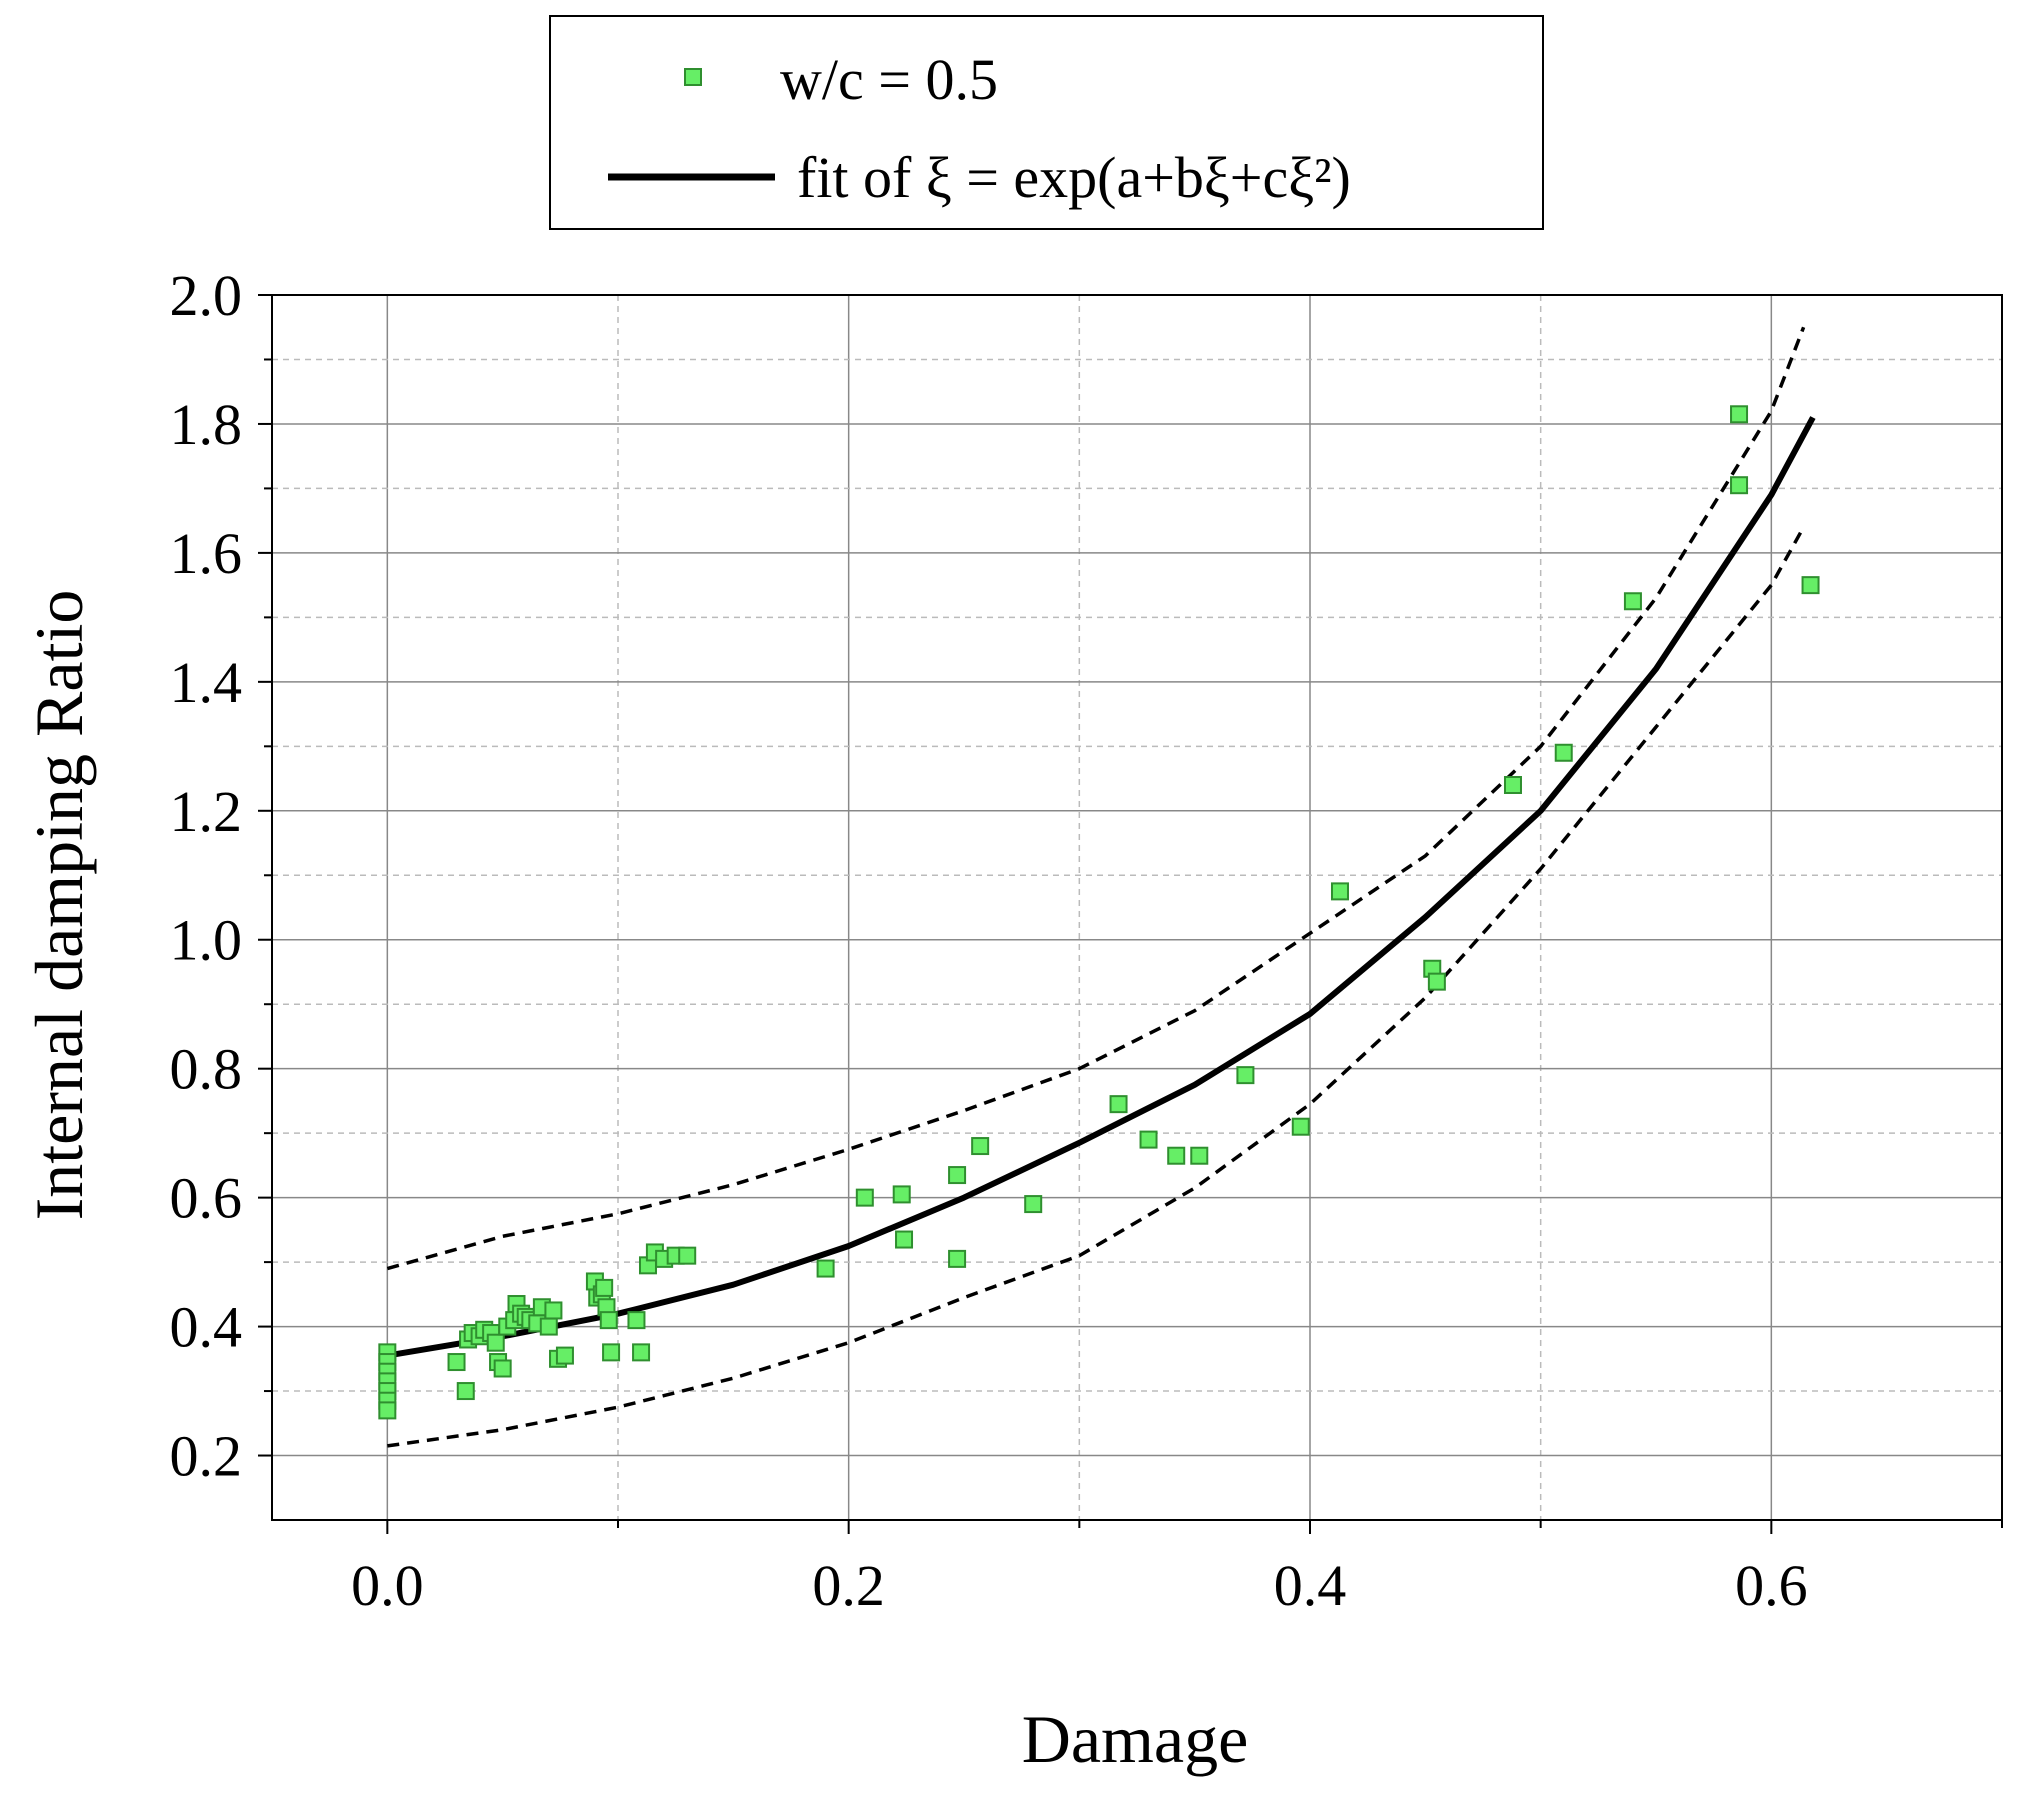 Image resolution: width=2022 pixels, height=1800 pixels. Describe the element at coordinates (848, 1585) in the screenshot. I see `x-tick-label: 0.2` at that location.